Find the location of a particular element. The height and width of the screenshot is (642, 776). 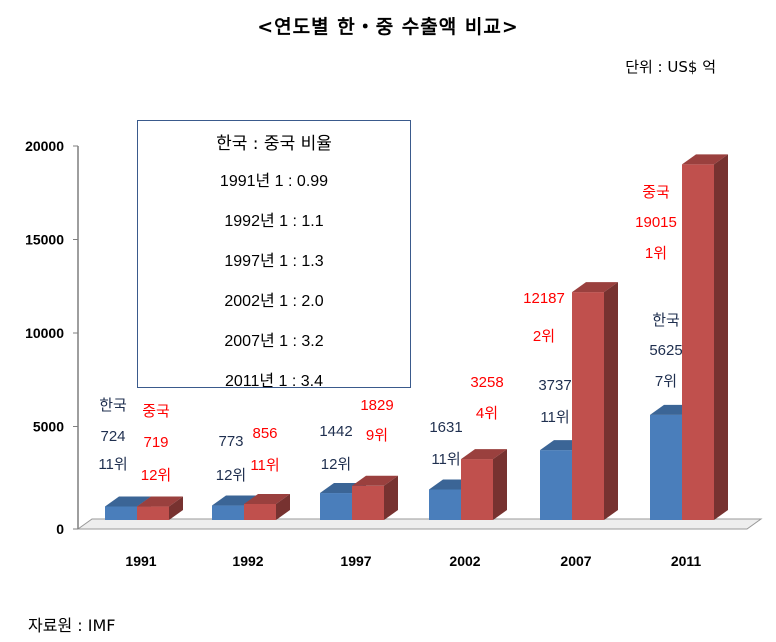

x-tick-label: 1991 is located at coordinates (140, 561).